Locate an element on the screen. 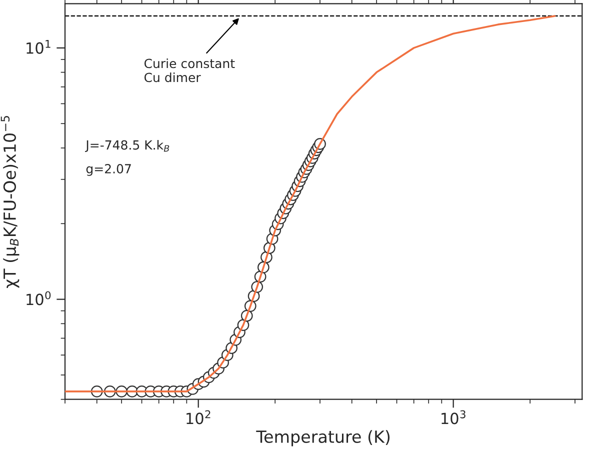 Image resolution: width=591 pixels, height=459 pixels. annotation: Curie constant Cu dimer is located at coordinates (189, 70).